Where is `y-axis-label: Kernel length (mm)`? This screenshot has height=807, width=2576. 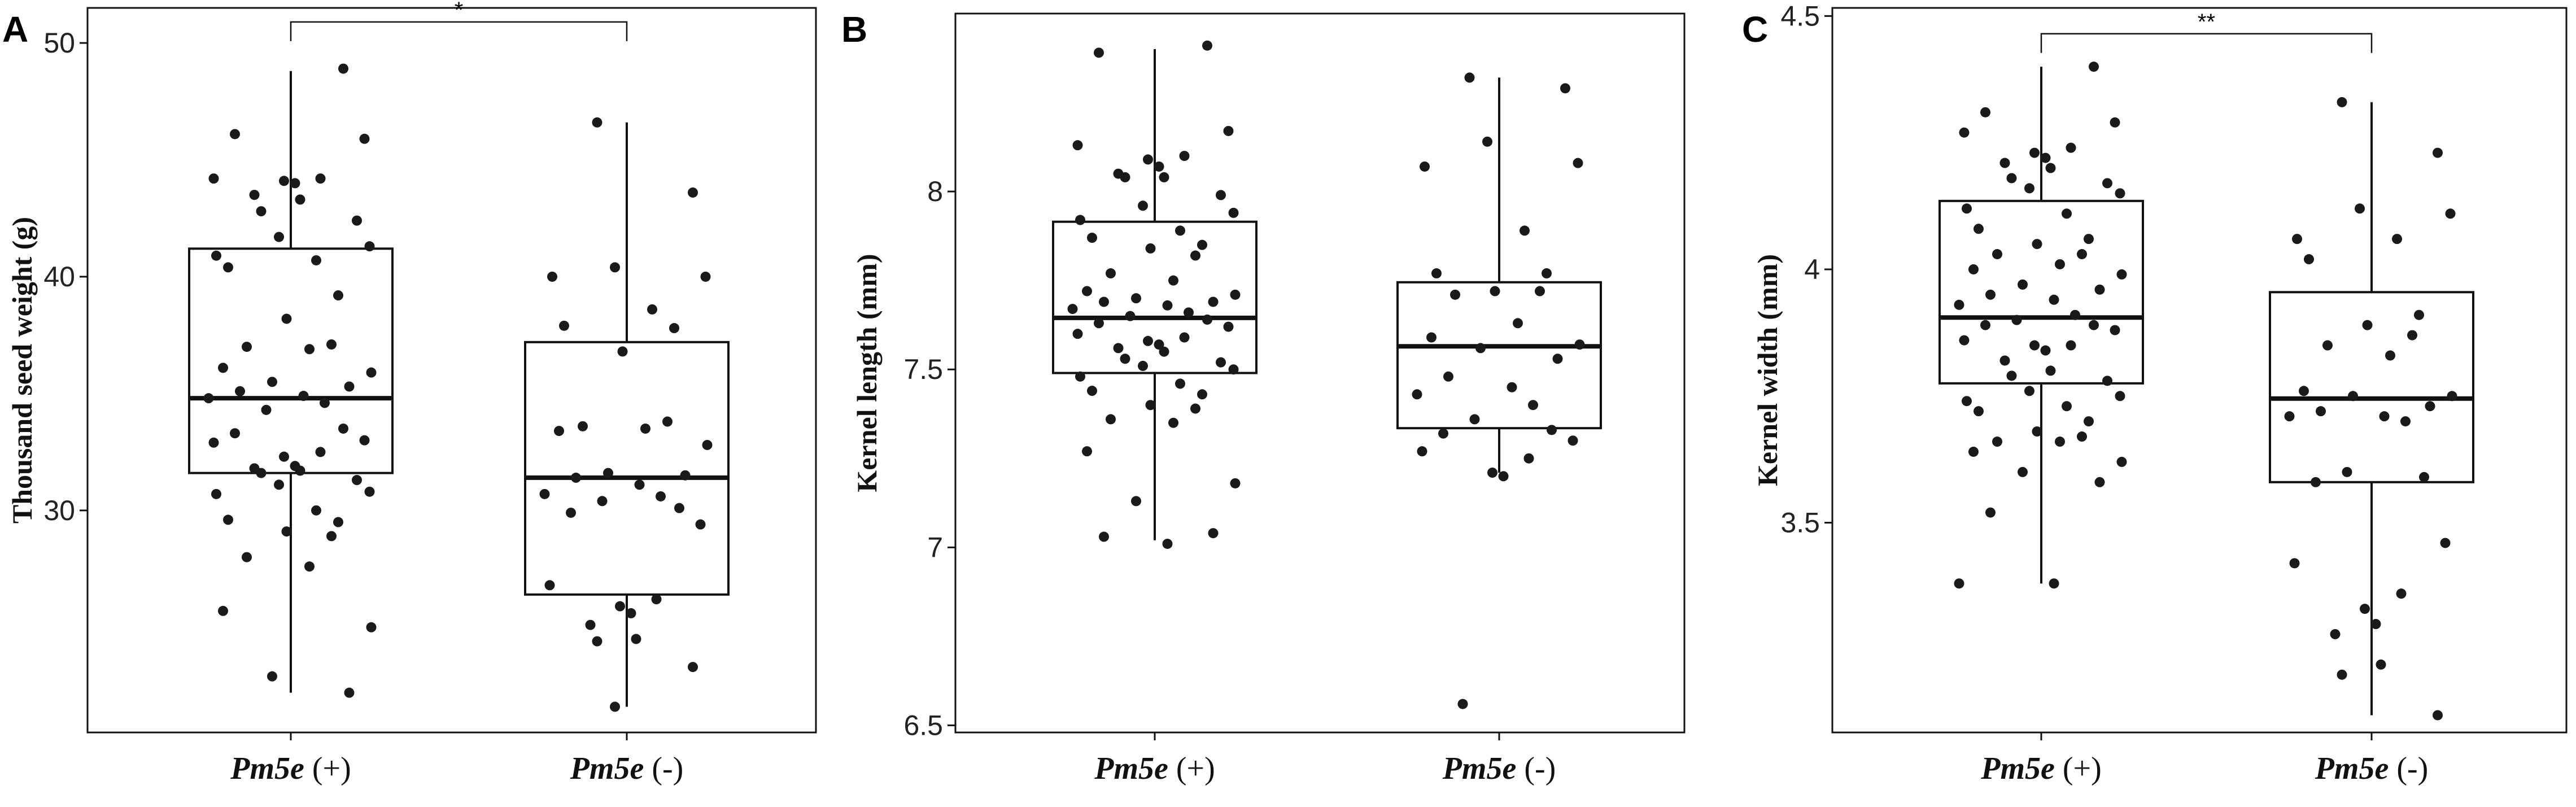 y-axis-label: Kernel length (mm) is located at coordinates (867, 373).